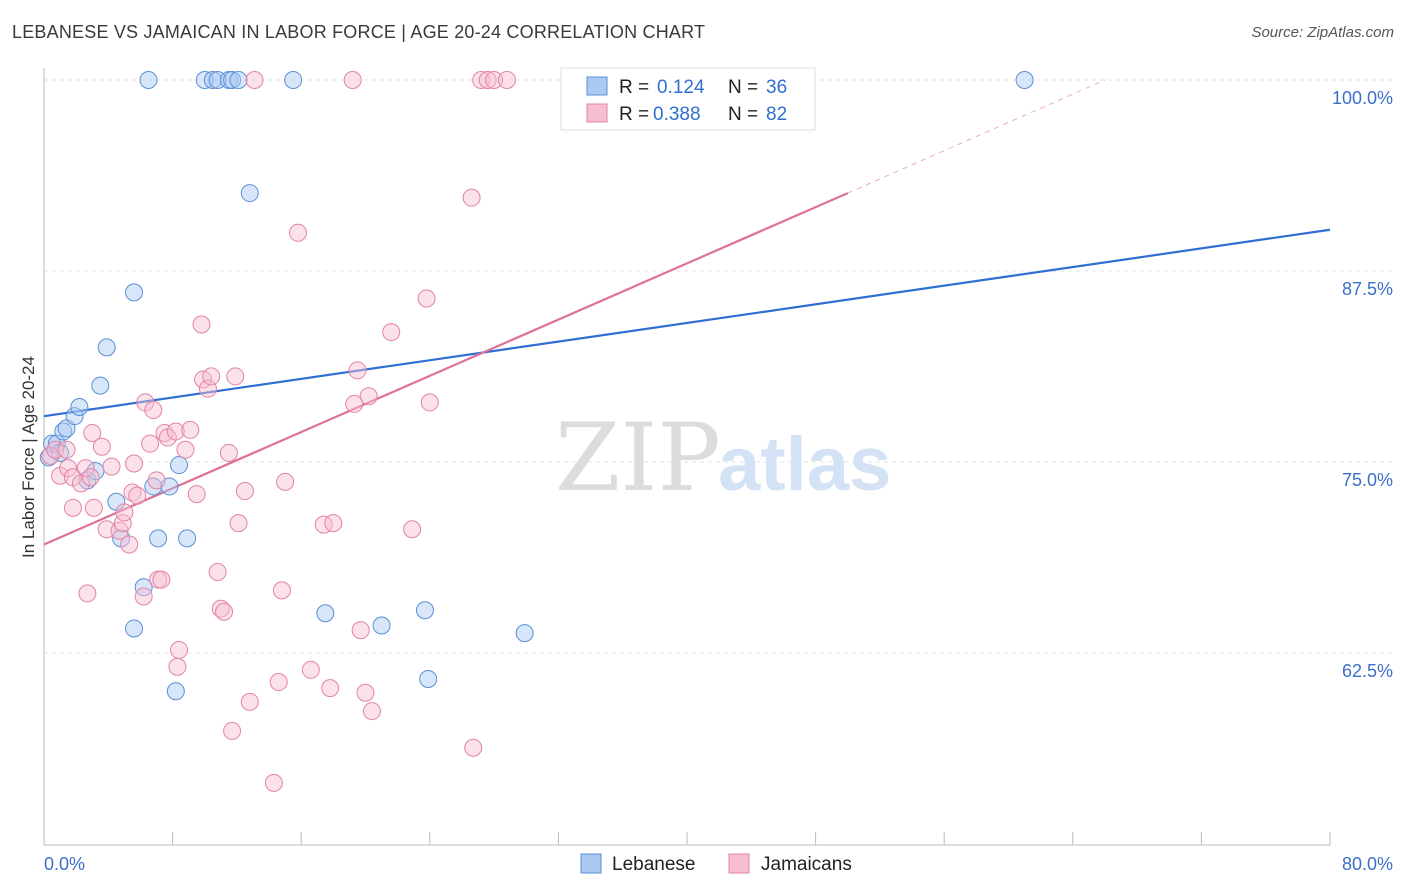 The height and width of the screenshot is (892, 1406). I want to click on legend-n-value-1: 36, so click(776, 87).